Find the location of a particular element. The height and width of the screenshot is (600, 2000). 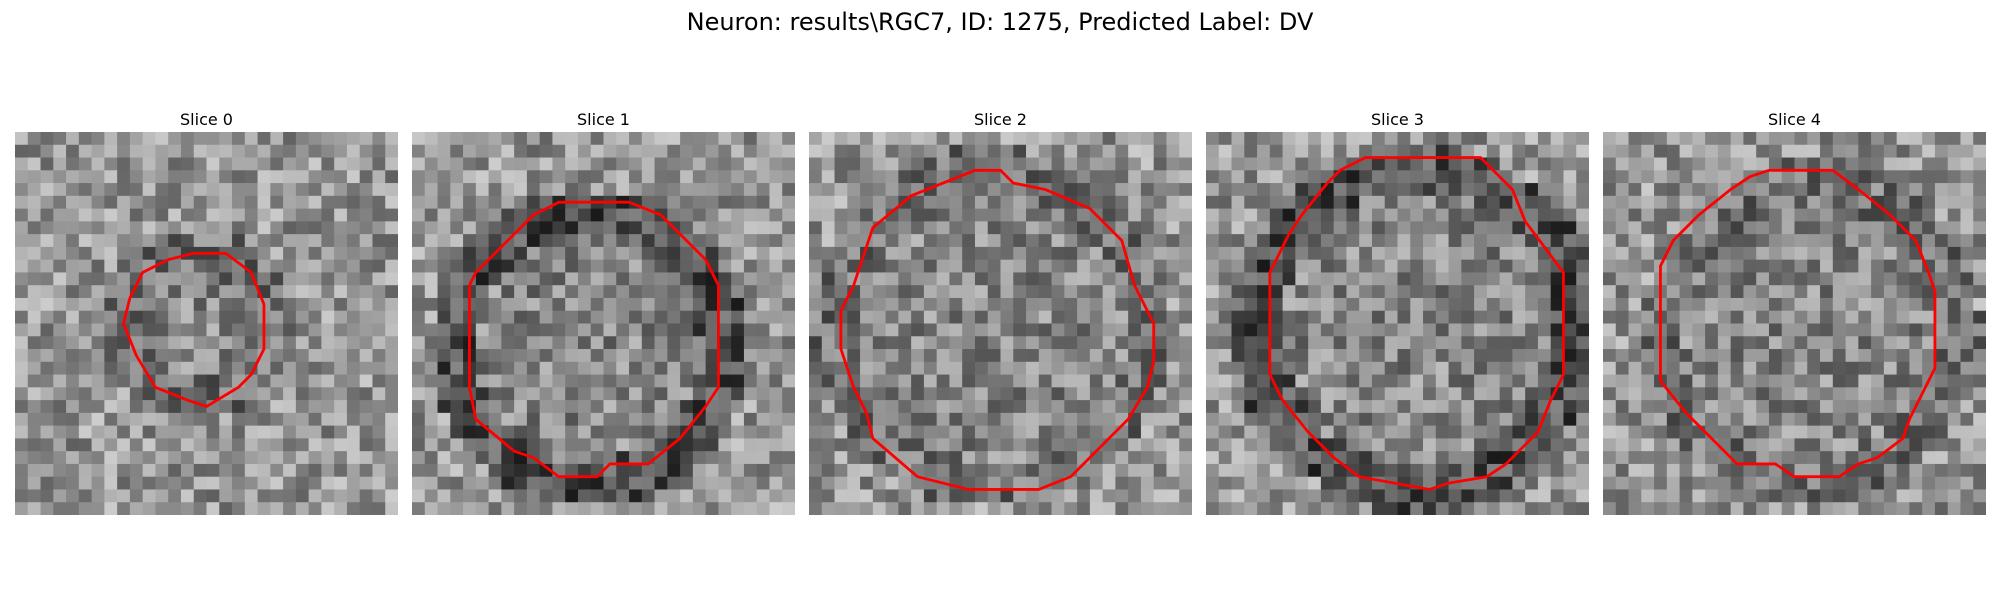

slice-panel-1: Slice 1 is located at coordinates (603, 311).